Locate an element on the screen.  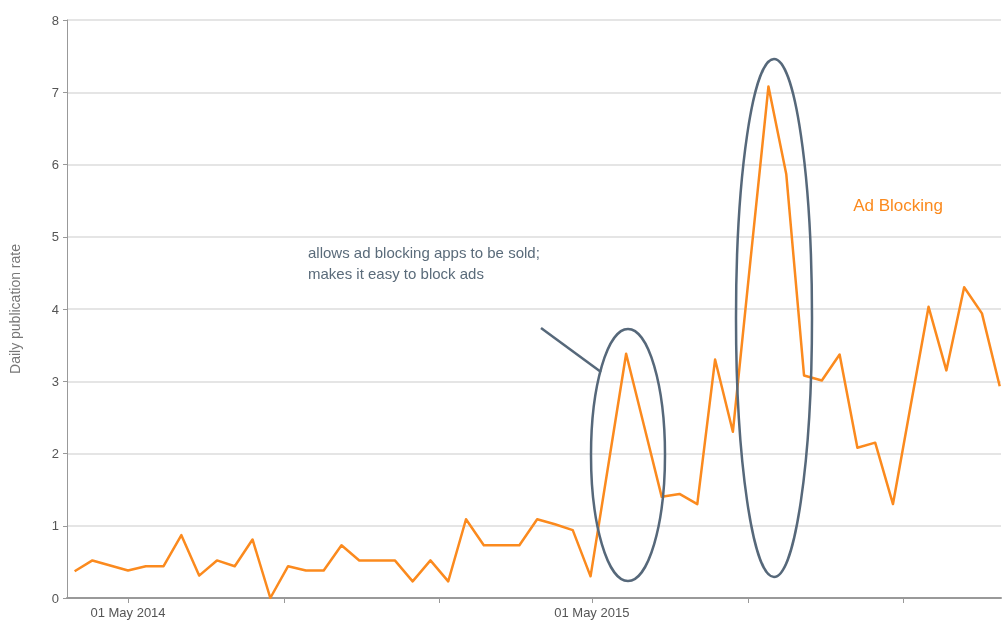
y-tick-label: 1 is located at coordinates (55, 526).